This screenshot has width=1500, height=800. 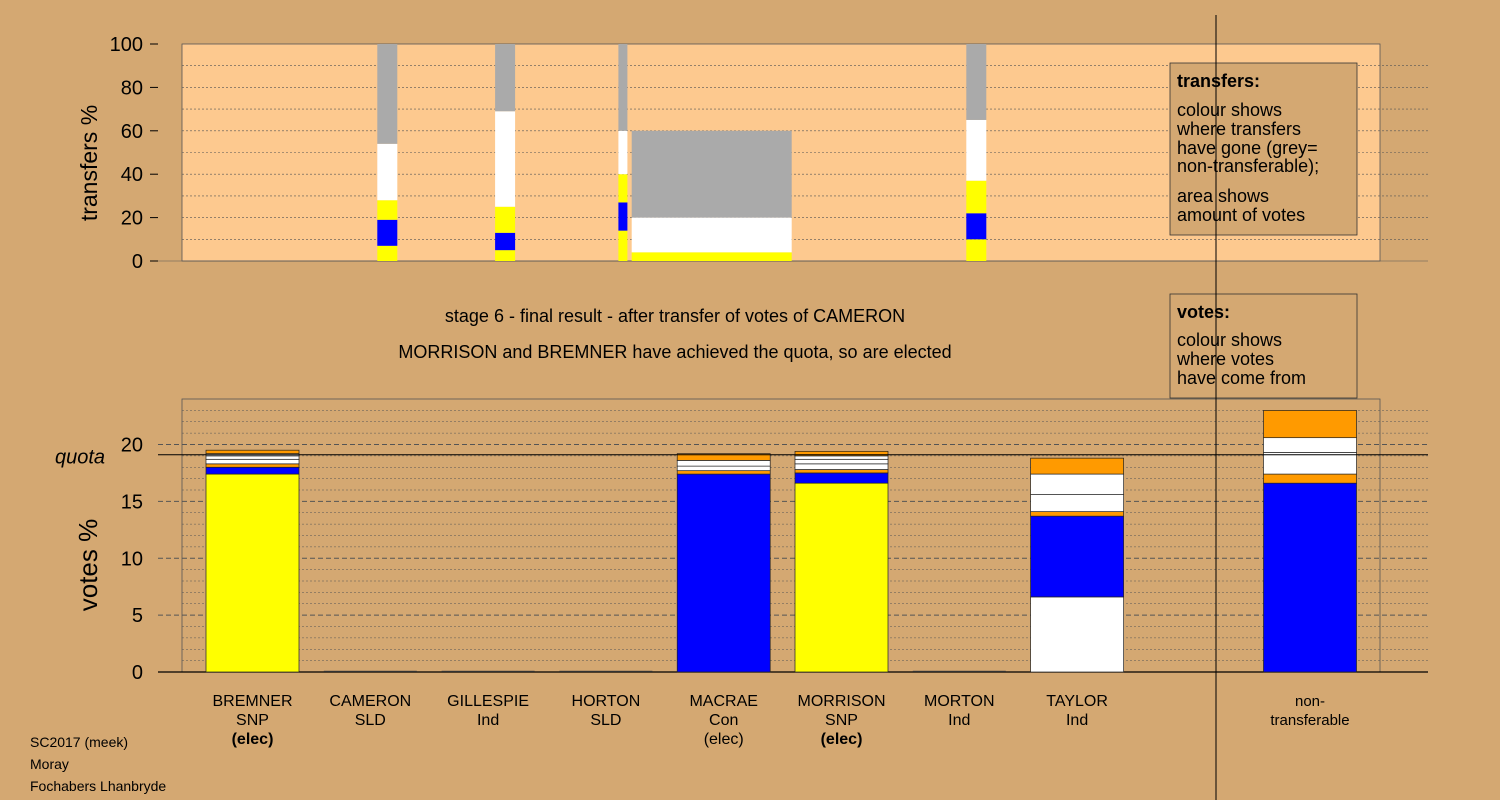 I want to click on transfers-y-tick-label: 0, so click(x=137, y=262).